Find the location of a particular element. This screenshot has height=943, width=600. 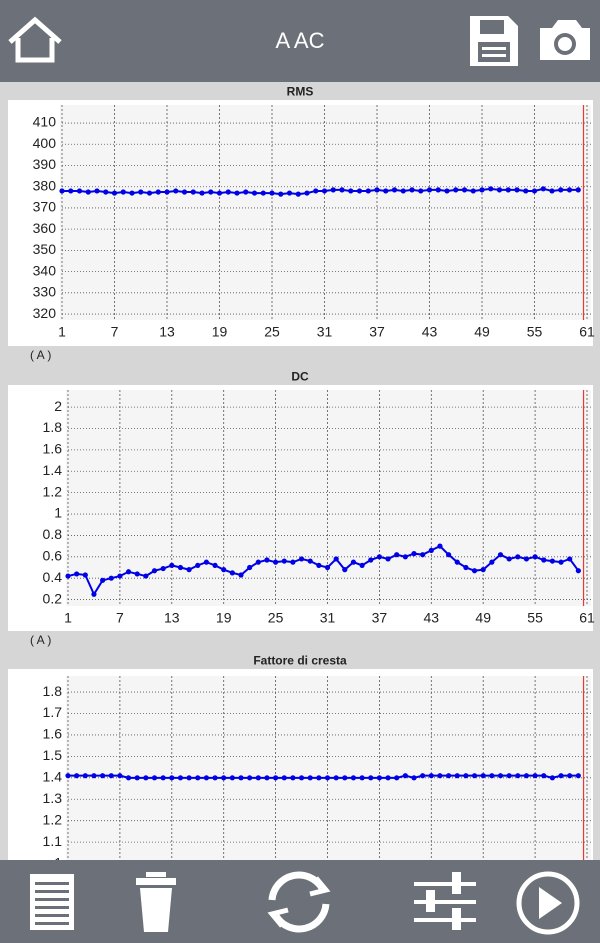

panel-title-strip is located at coordinates (300, 376).